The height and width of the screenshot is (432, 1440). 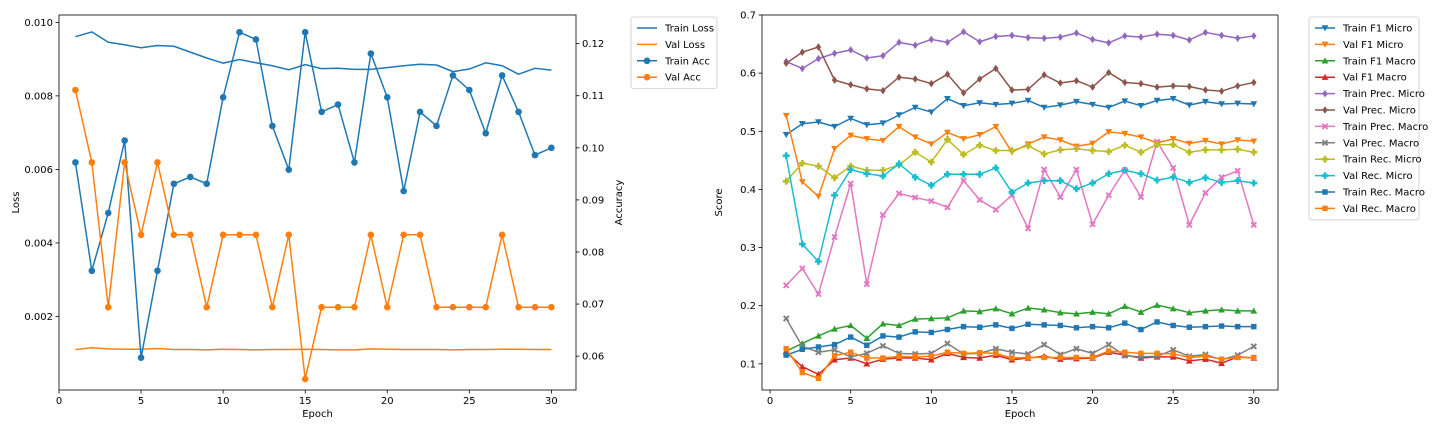 What do you see at coordinates (313, 348) in the screenshot?
I see `series-val-loss` at bounding box center [313, 348].